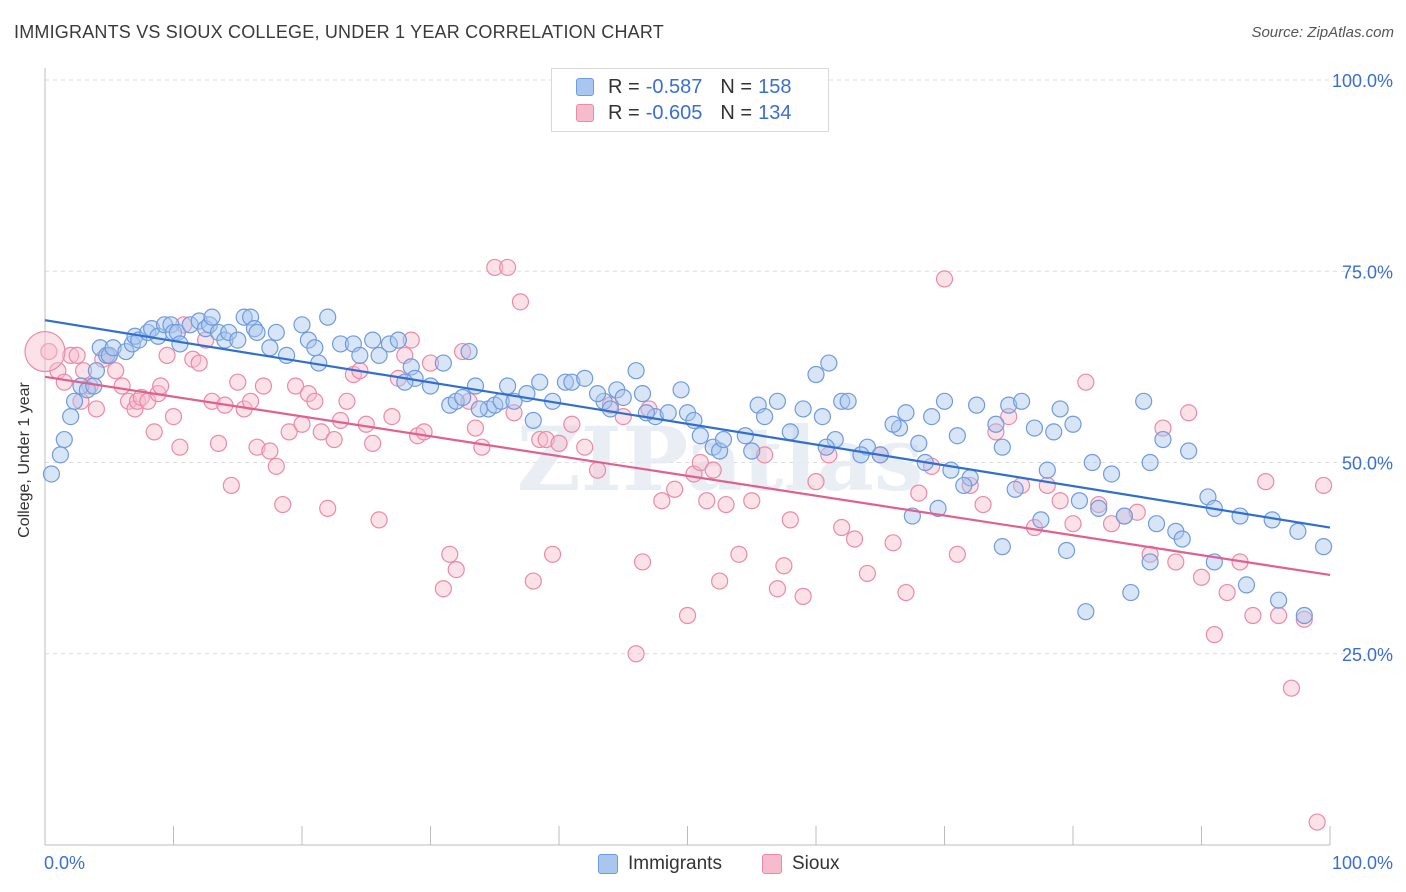  I want to click on legend-swatch-sioux, so click(585, 113).